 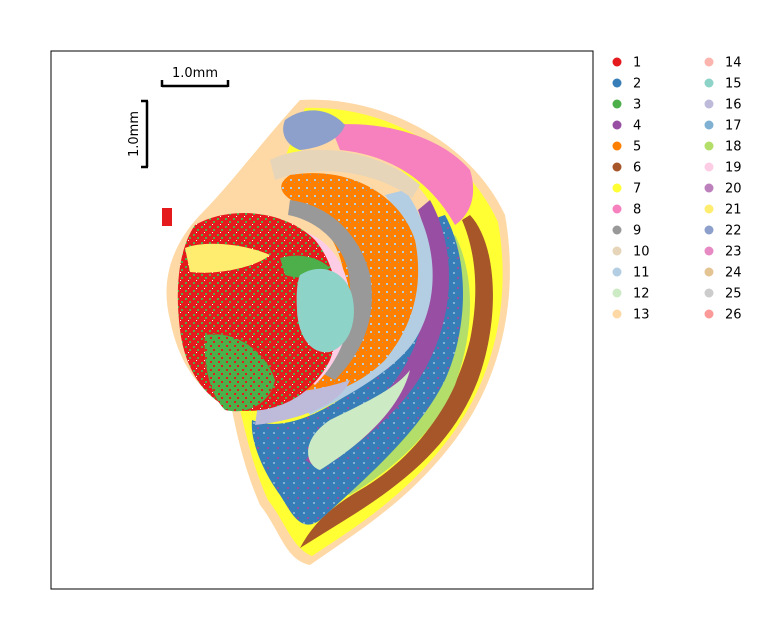 I want to click on legend-item: 19, so click(x=723, y=168).